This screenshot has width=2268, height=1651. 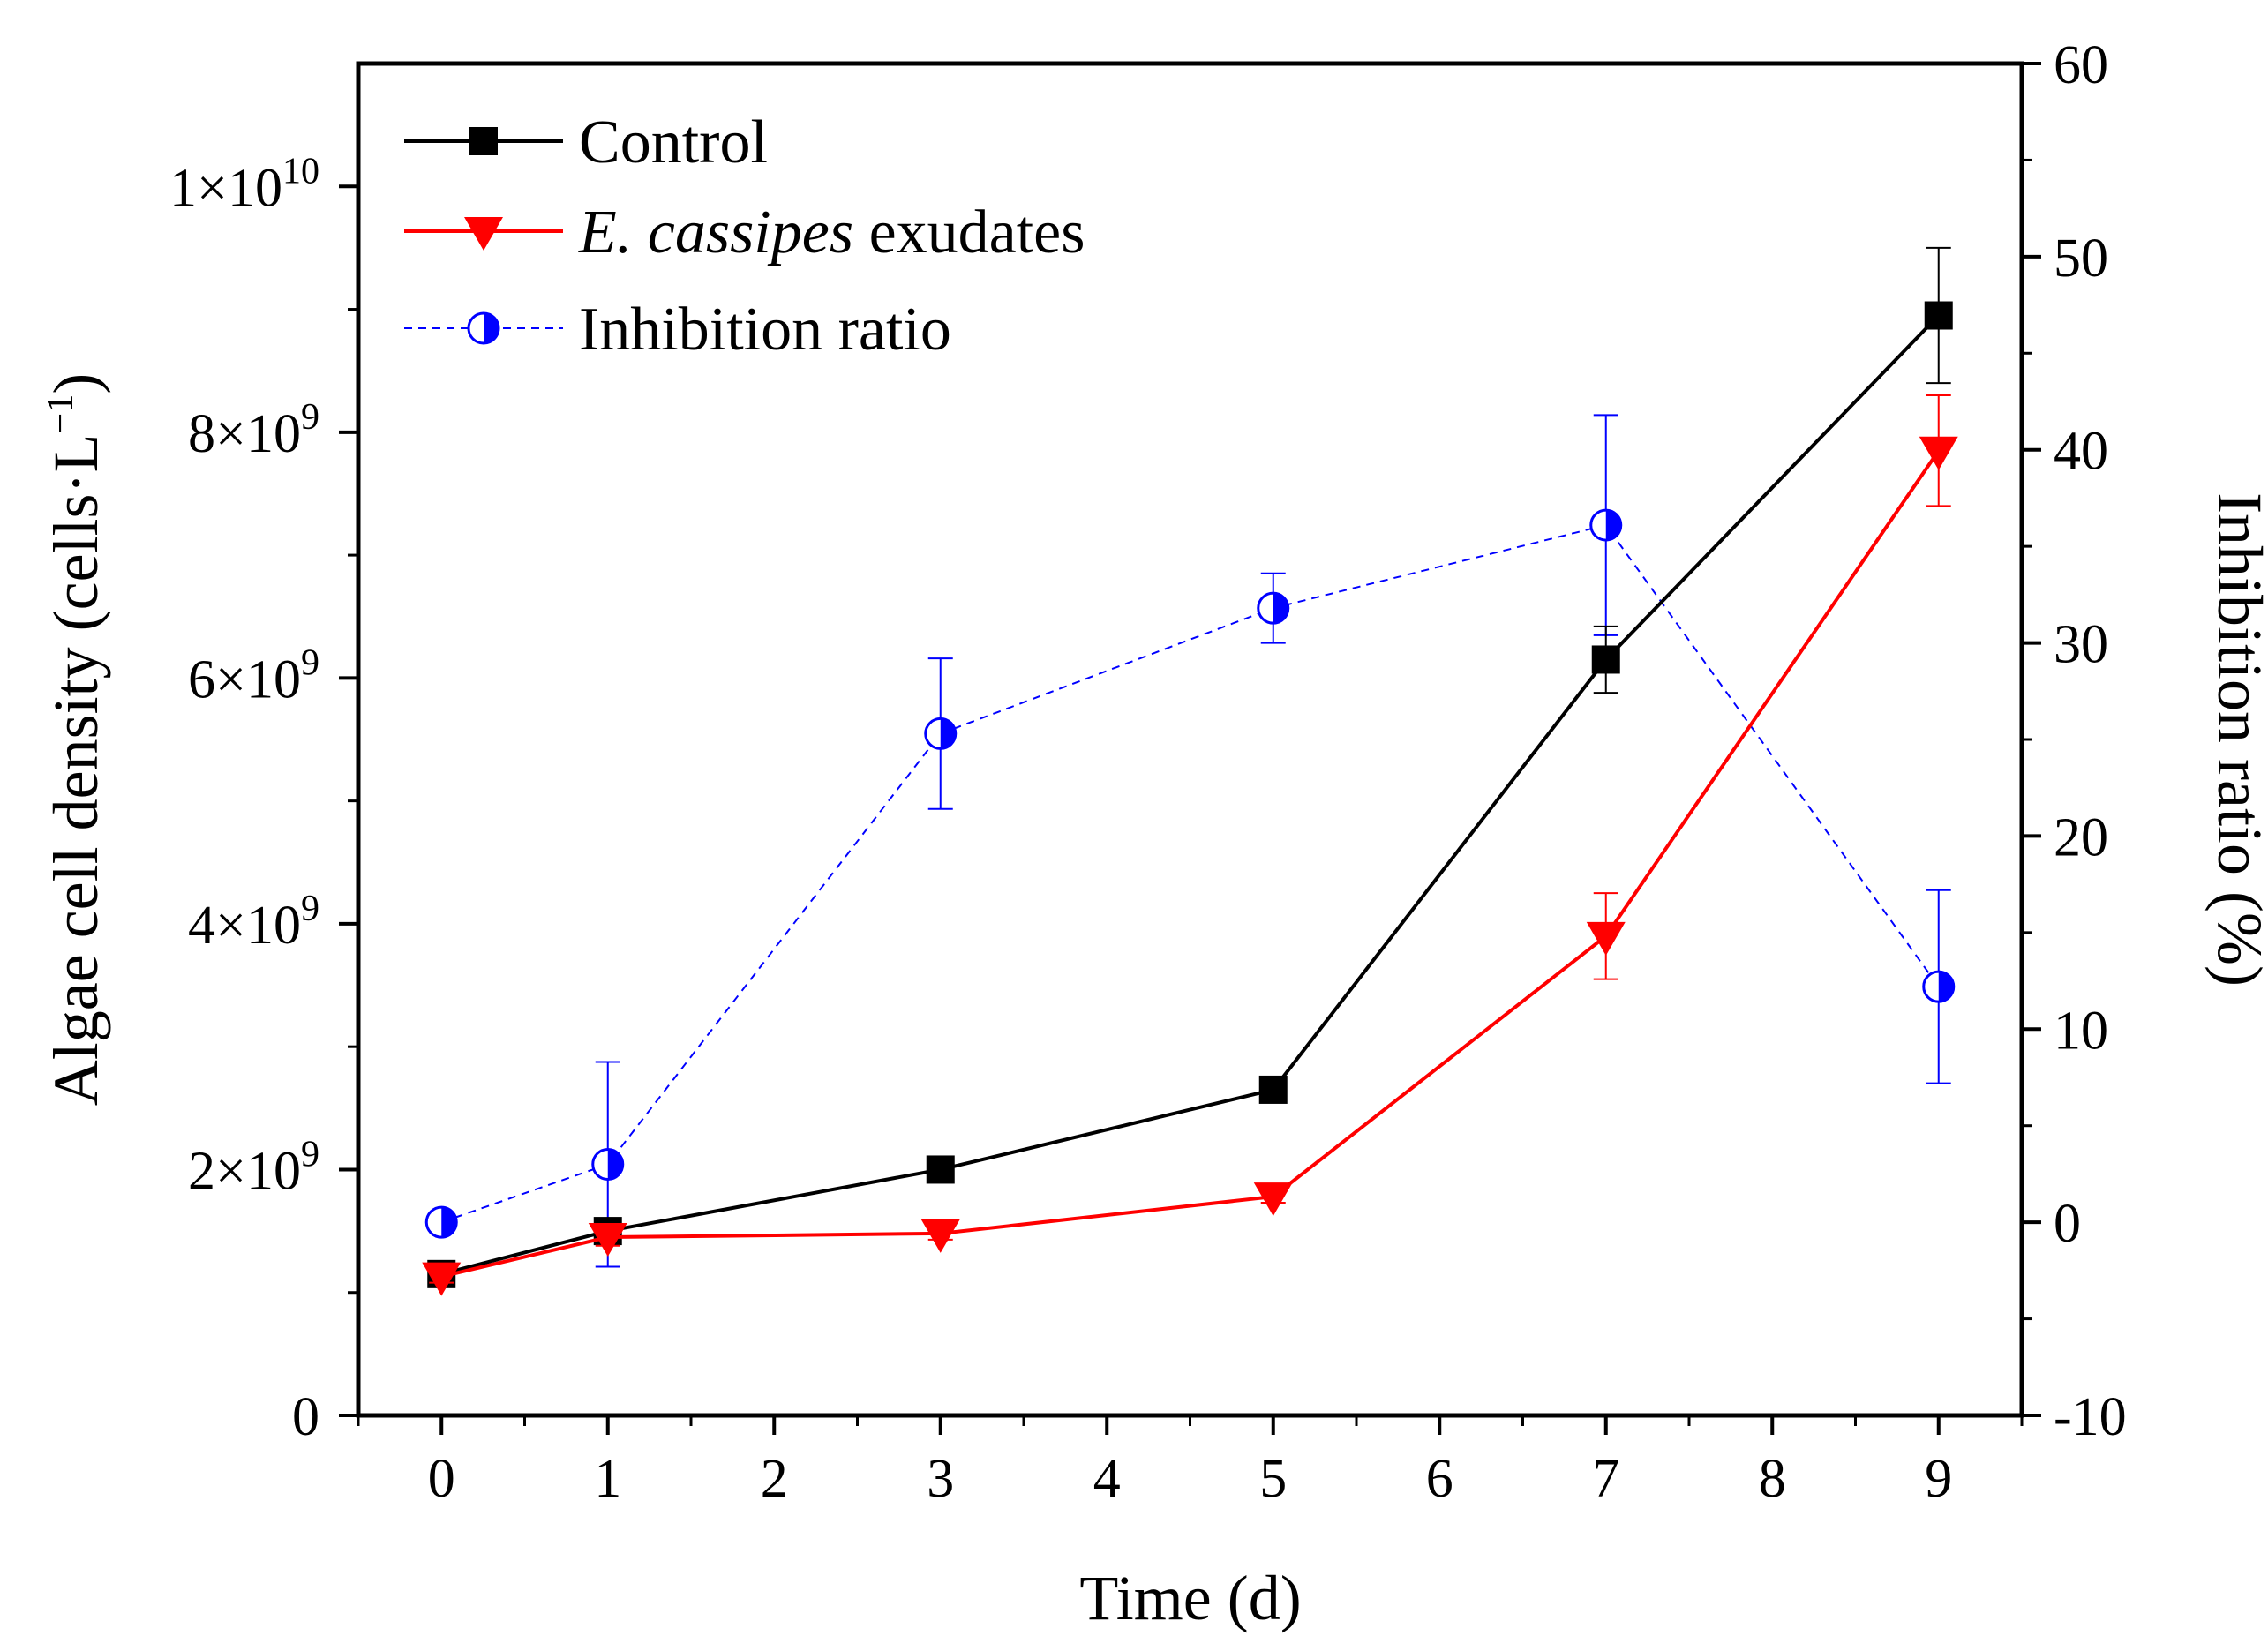 I want to click on legend-inhibition-marker, so click(x=483, y=328).